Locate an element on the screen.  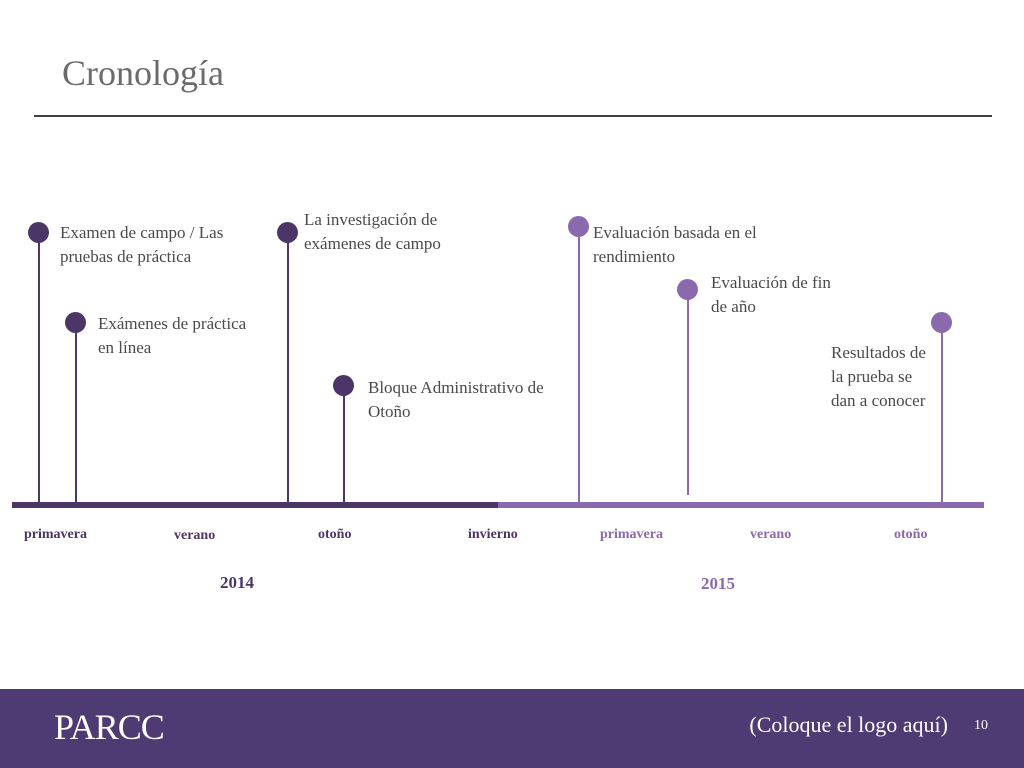
event-label: Evaluación basada en el rendimiento is located at coordinates (675, 244).